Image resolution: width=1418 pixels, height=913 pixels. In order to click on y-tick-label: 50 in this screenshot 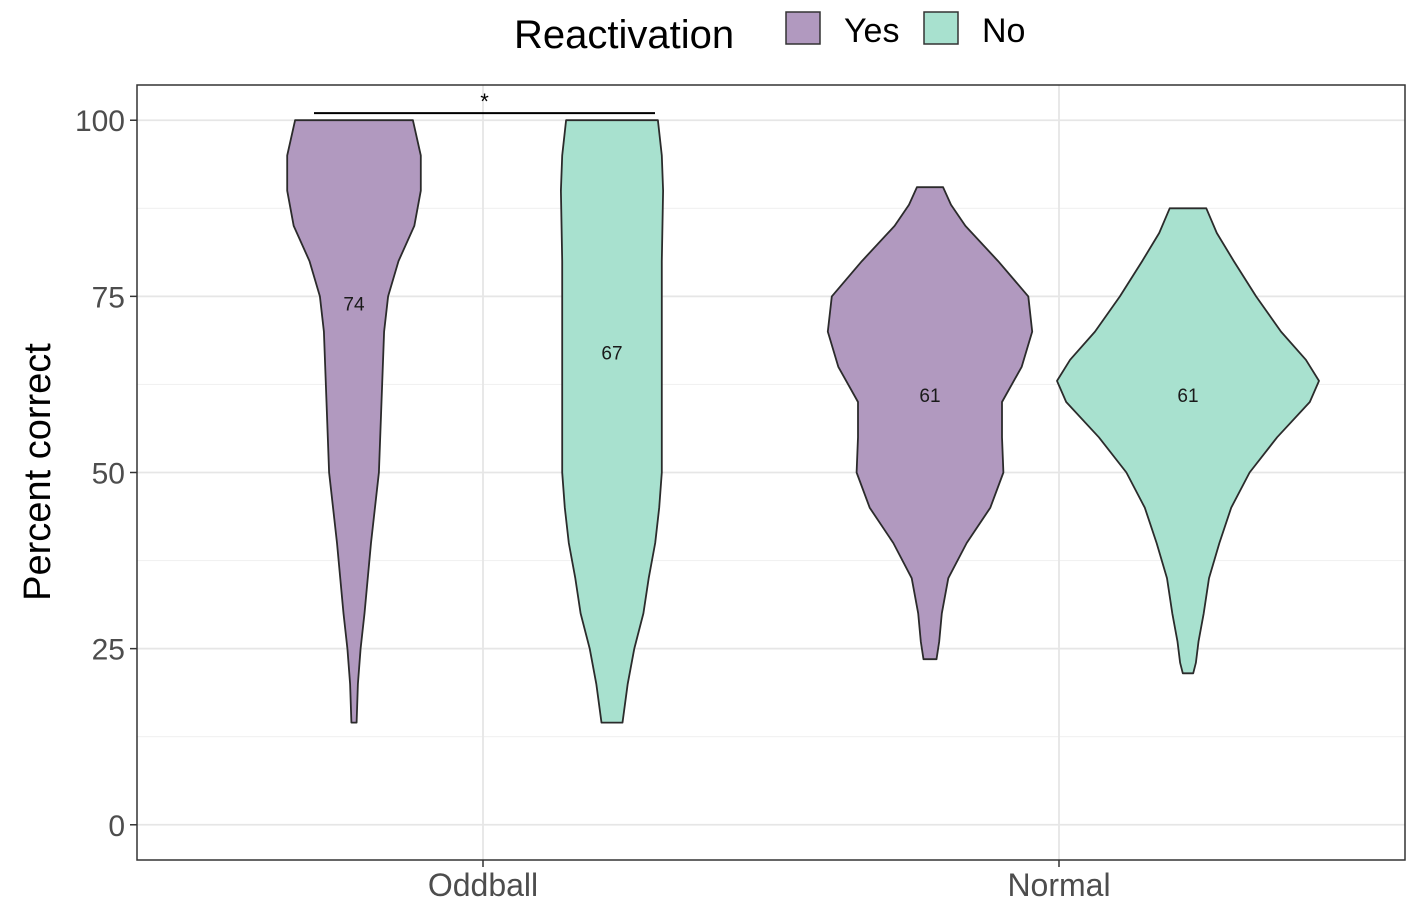, I will do `click(108, 474)`.